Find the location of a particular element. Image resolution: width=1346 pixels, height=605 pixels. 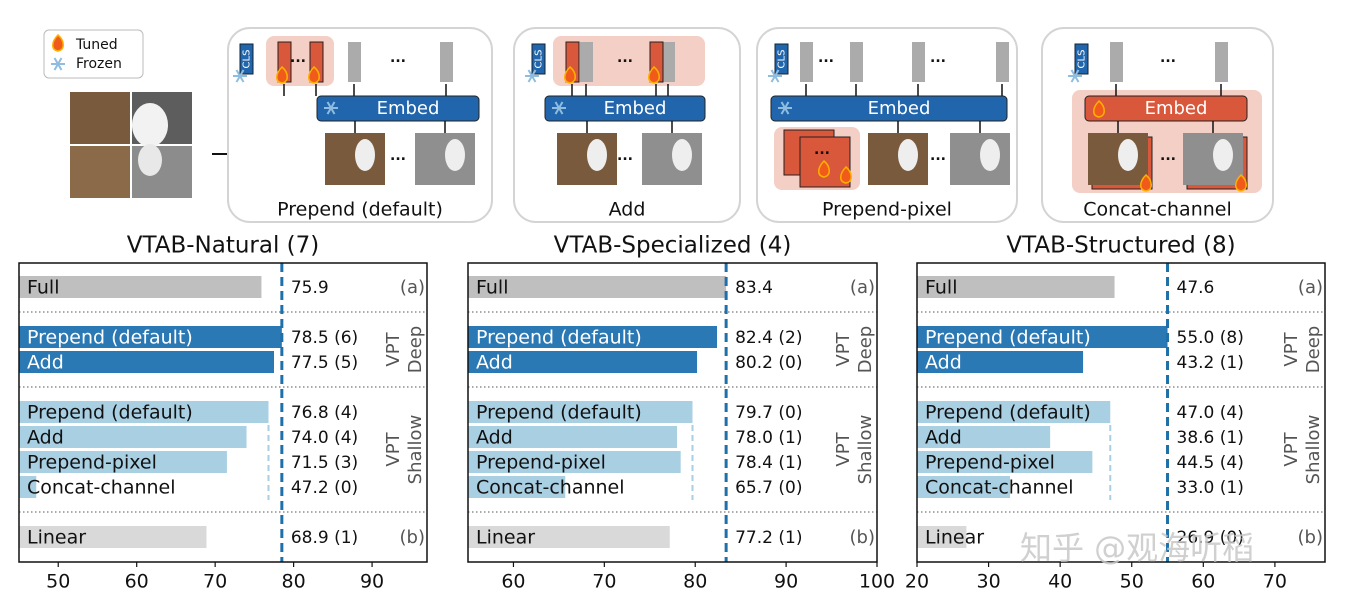

panel is located at coordinates (887, 125).